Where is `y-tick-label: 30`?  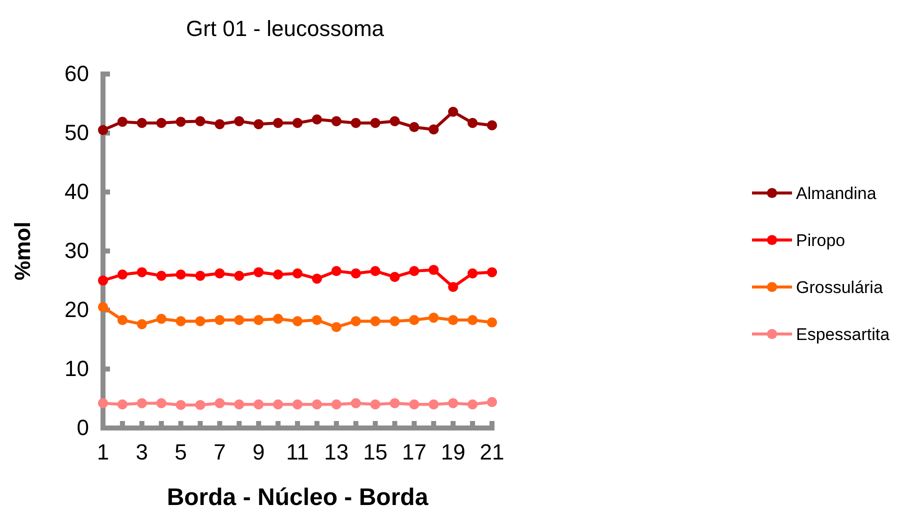
y-tick-label: 30 is located at coordinates (76, 251).